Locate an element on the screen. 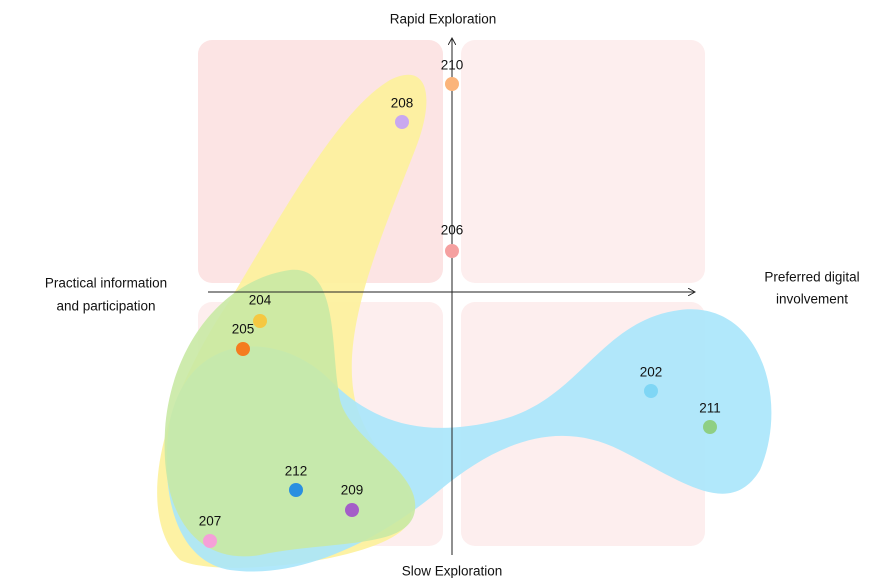 The width and height of the screenshot is (877, 578). axis-label: involvement is located at coordinates (812, 299).